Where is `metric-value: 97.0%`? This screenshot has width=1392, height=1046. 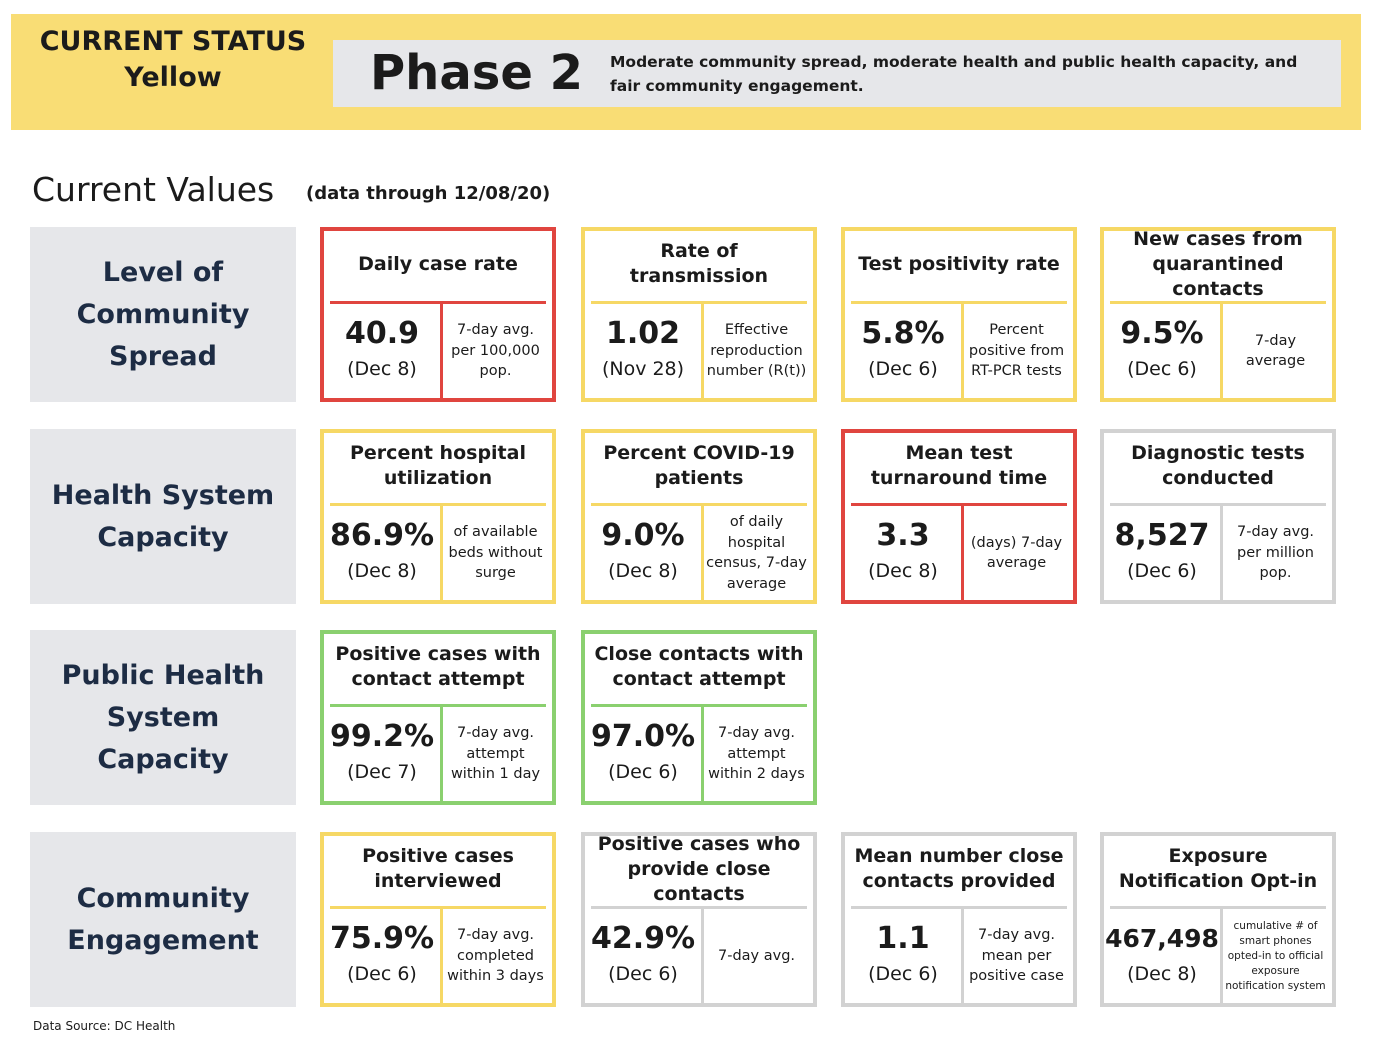 metric-value: 97.0% is located at coordinates (643, 736).